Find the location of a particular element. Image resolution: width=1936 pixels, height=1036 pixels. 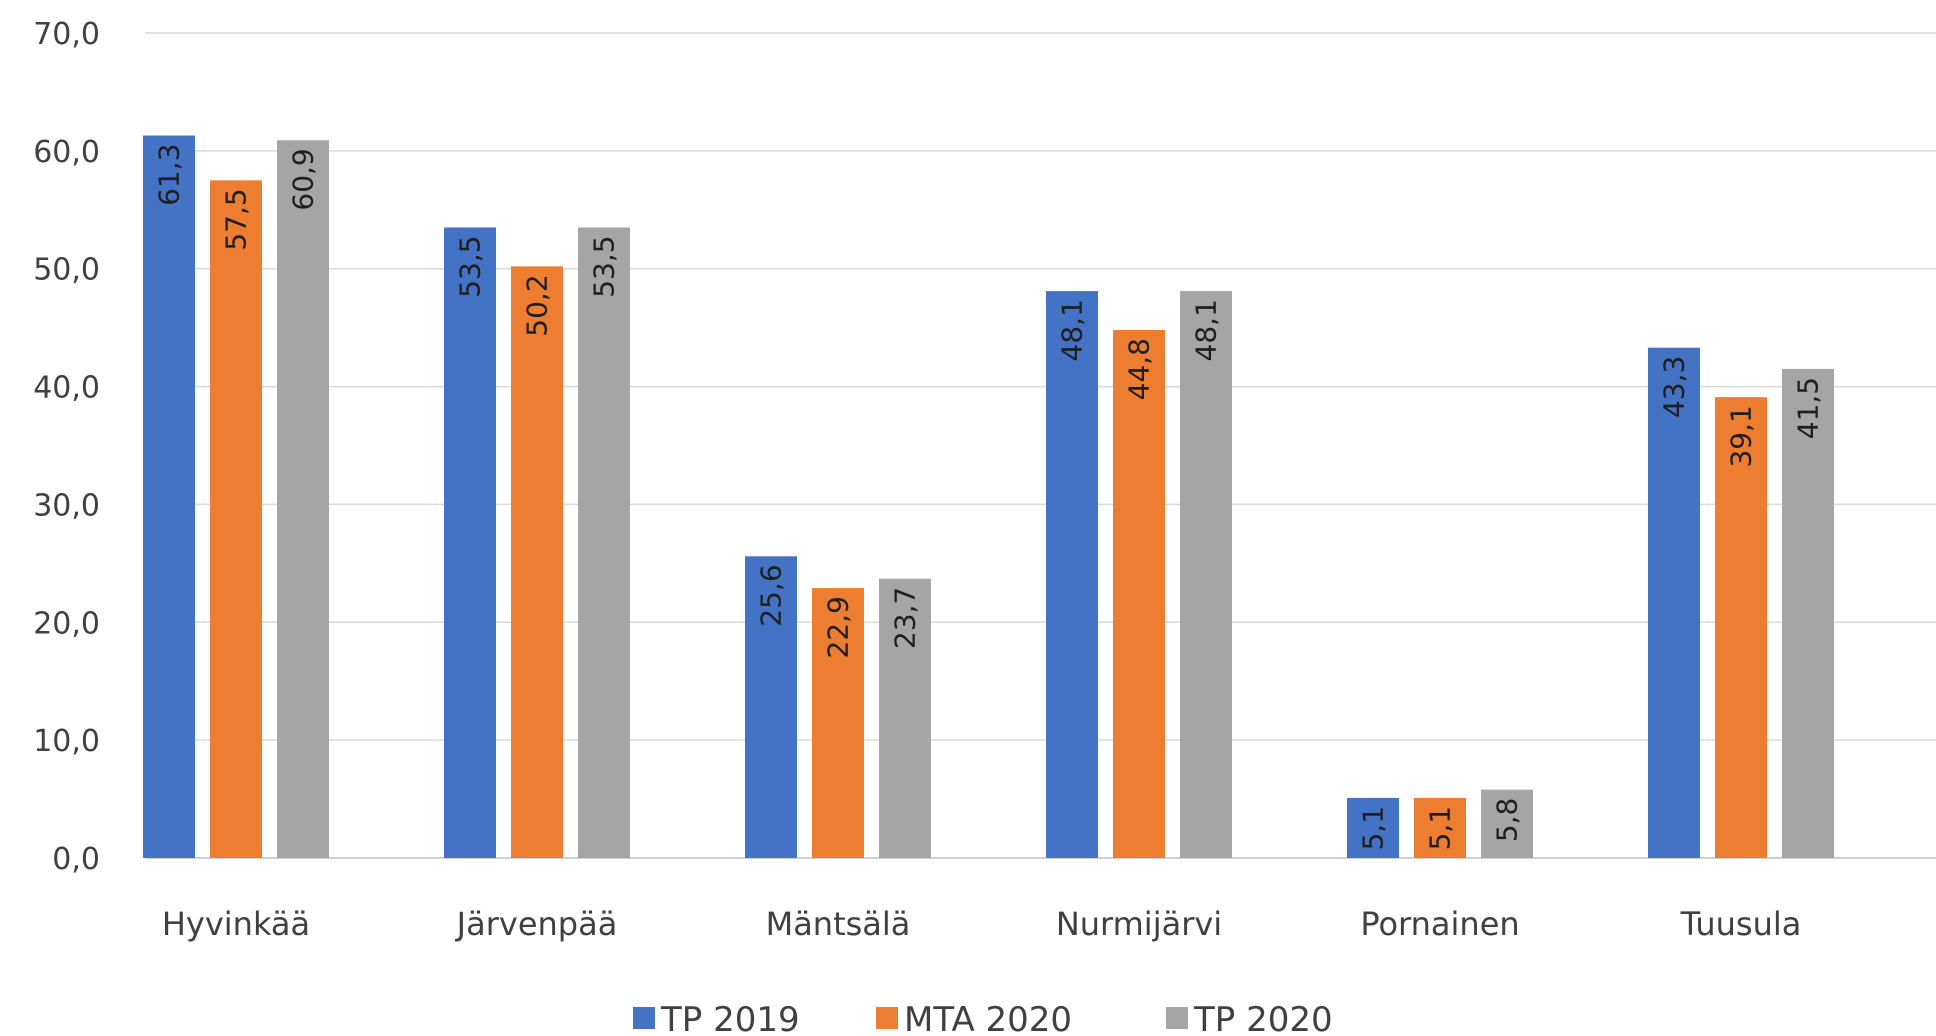

y-axis: 0,0 10,0 20,0 30,0 40,0 50,0 60,0 70,0 is located at coordinates (66, 447).